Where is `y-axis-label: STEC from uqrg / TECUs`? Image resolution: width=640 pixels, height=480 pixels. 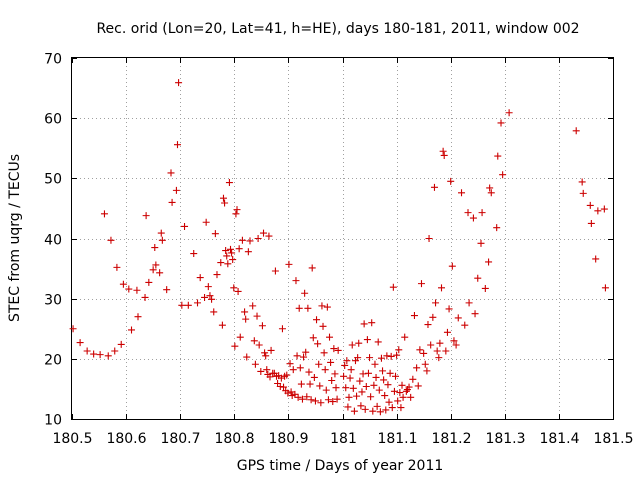
y-axis-label: STEC from uqrg / TECUs is located at coordinates (15, 238).